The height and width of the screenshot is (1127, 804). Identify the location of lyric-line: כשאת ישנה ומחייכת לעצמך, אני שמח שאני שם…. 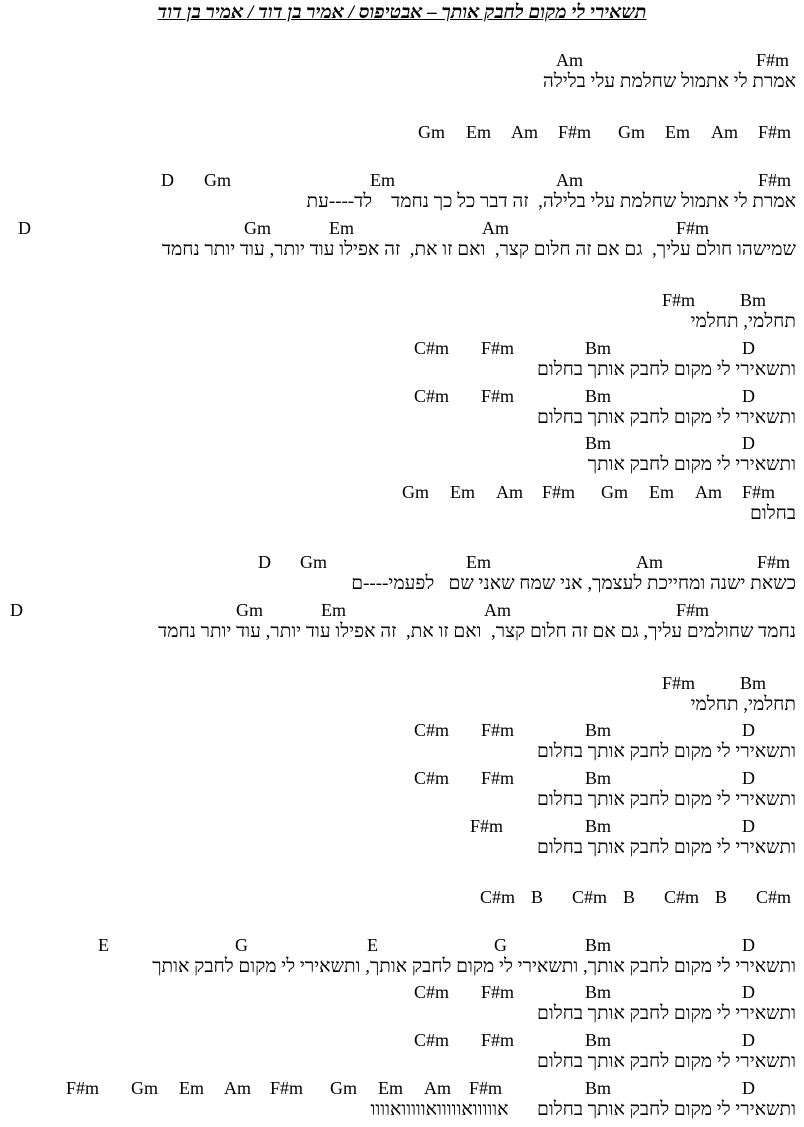
(573, 583).